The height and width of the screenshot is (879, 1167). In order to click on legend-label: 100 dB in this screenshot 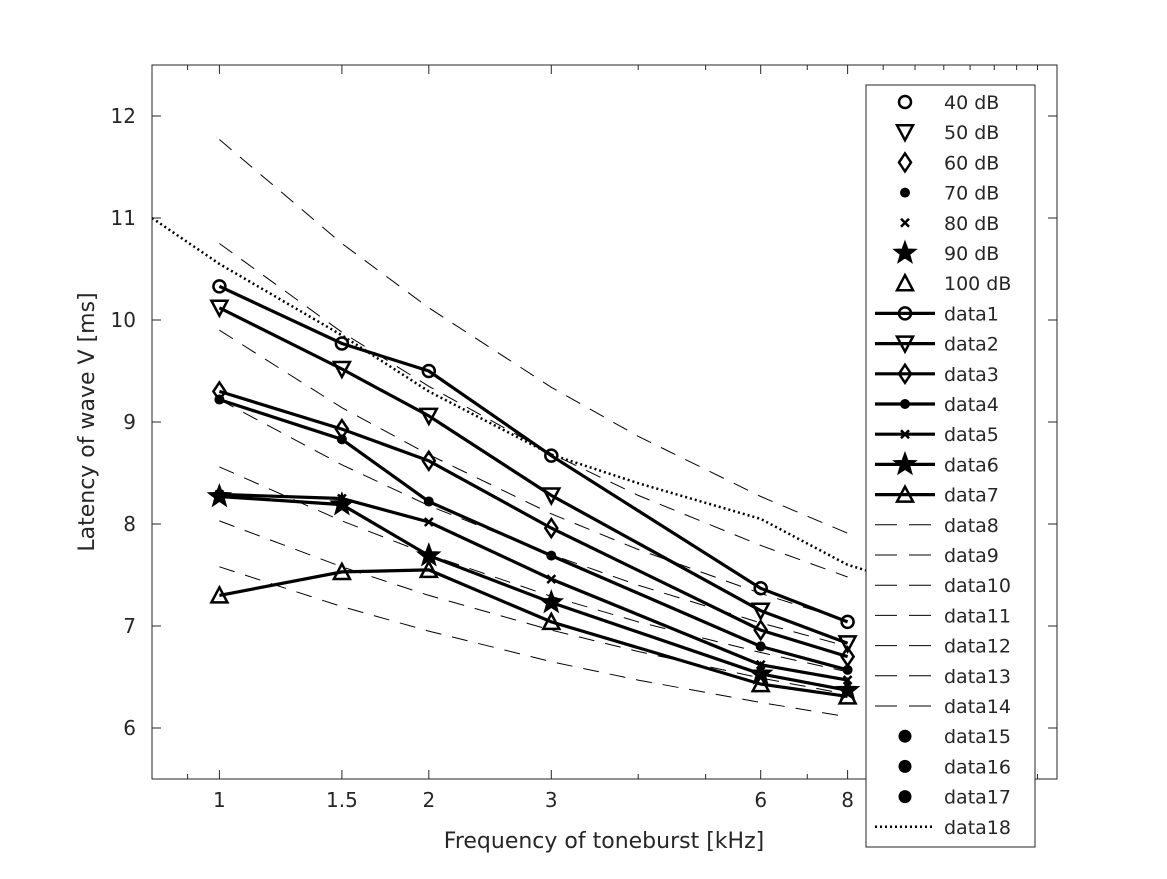, I will do `click(977, 284)`.